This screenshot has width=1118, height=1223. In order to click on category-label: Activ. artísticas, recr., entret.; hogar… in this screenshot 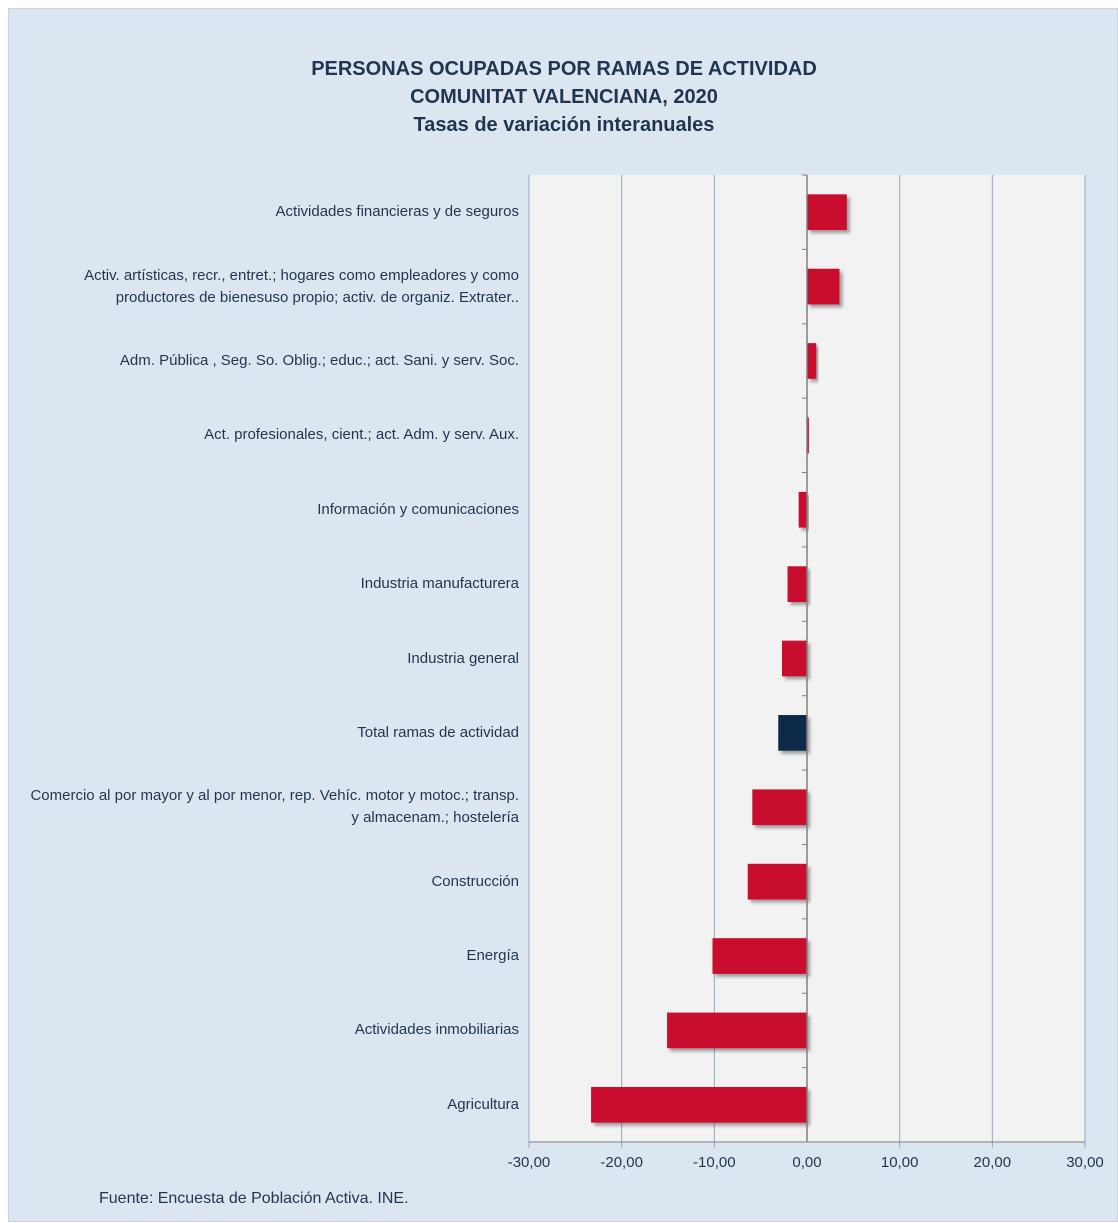, I will do `click(301, 286)`.